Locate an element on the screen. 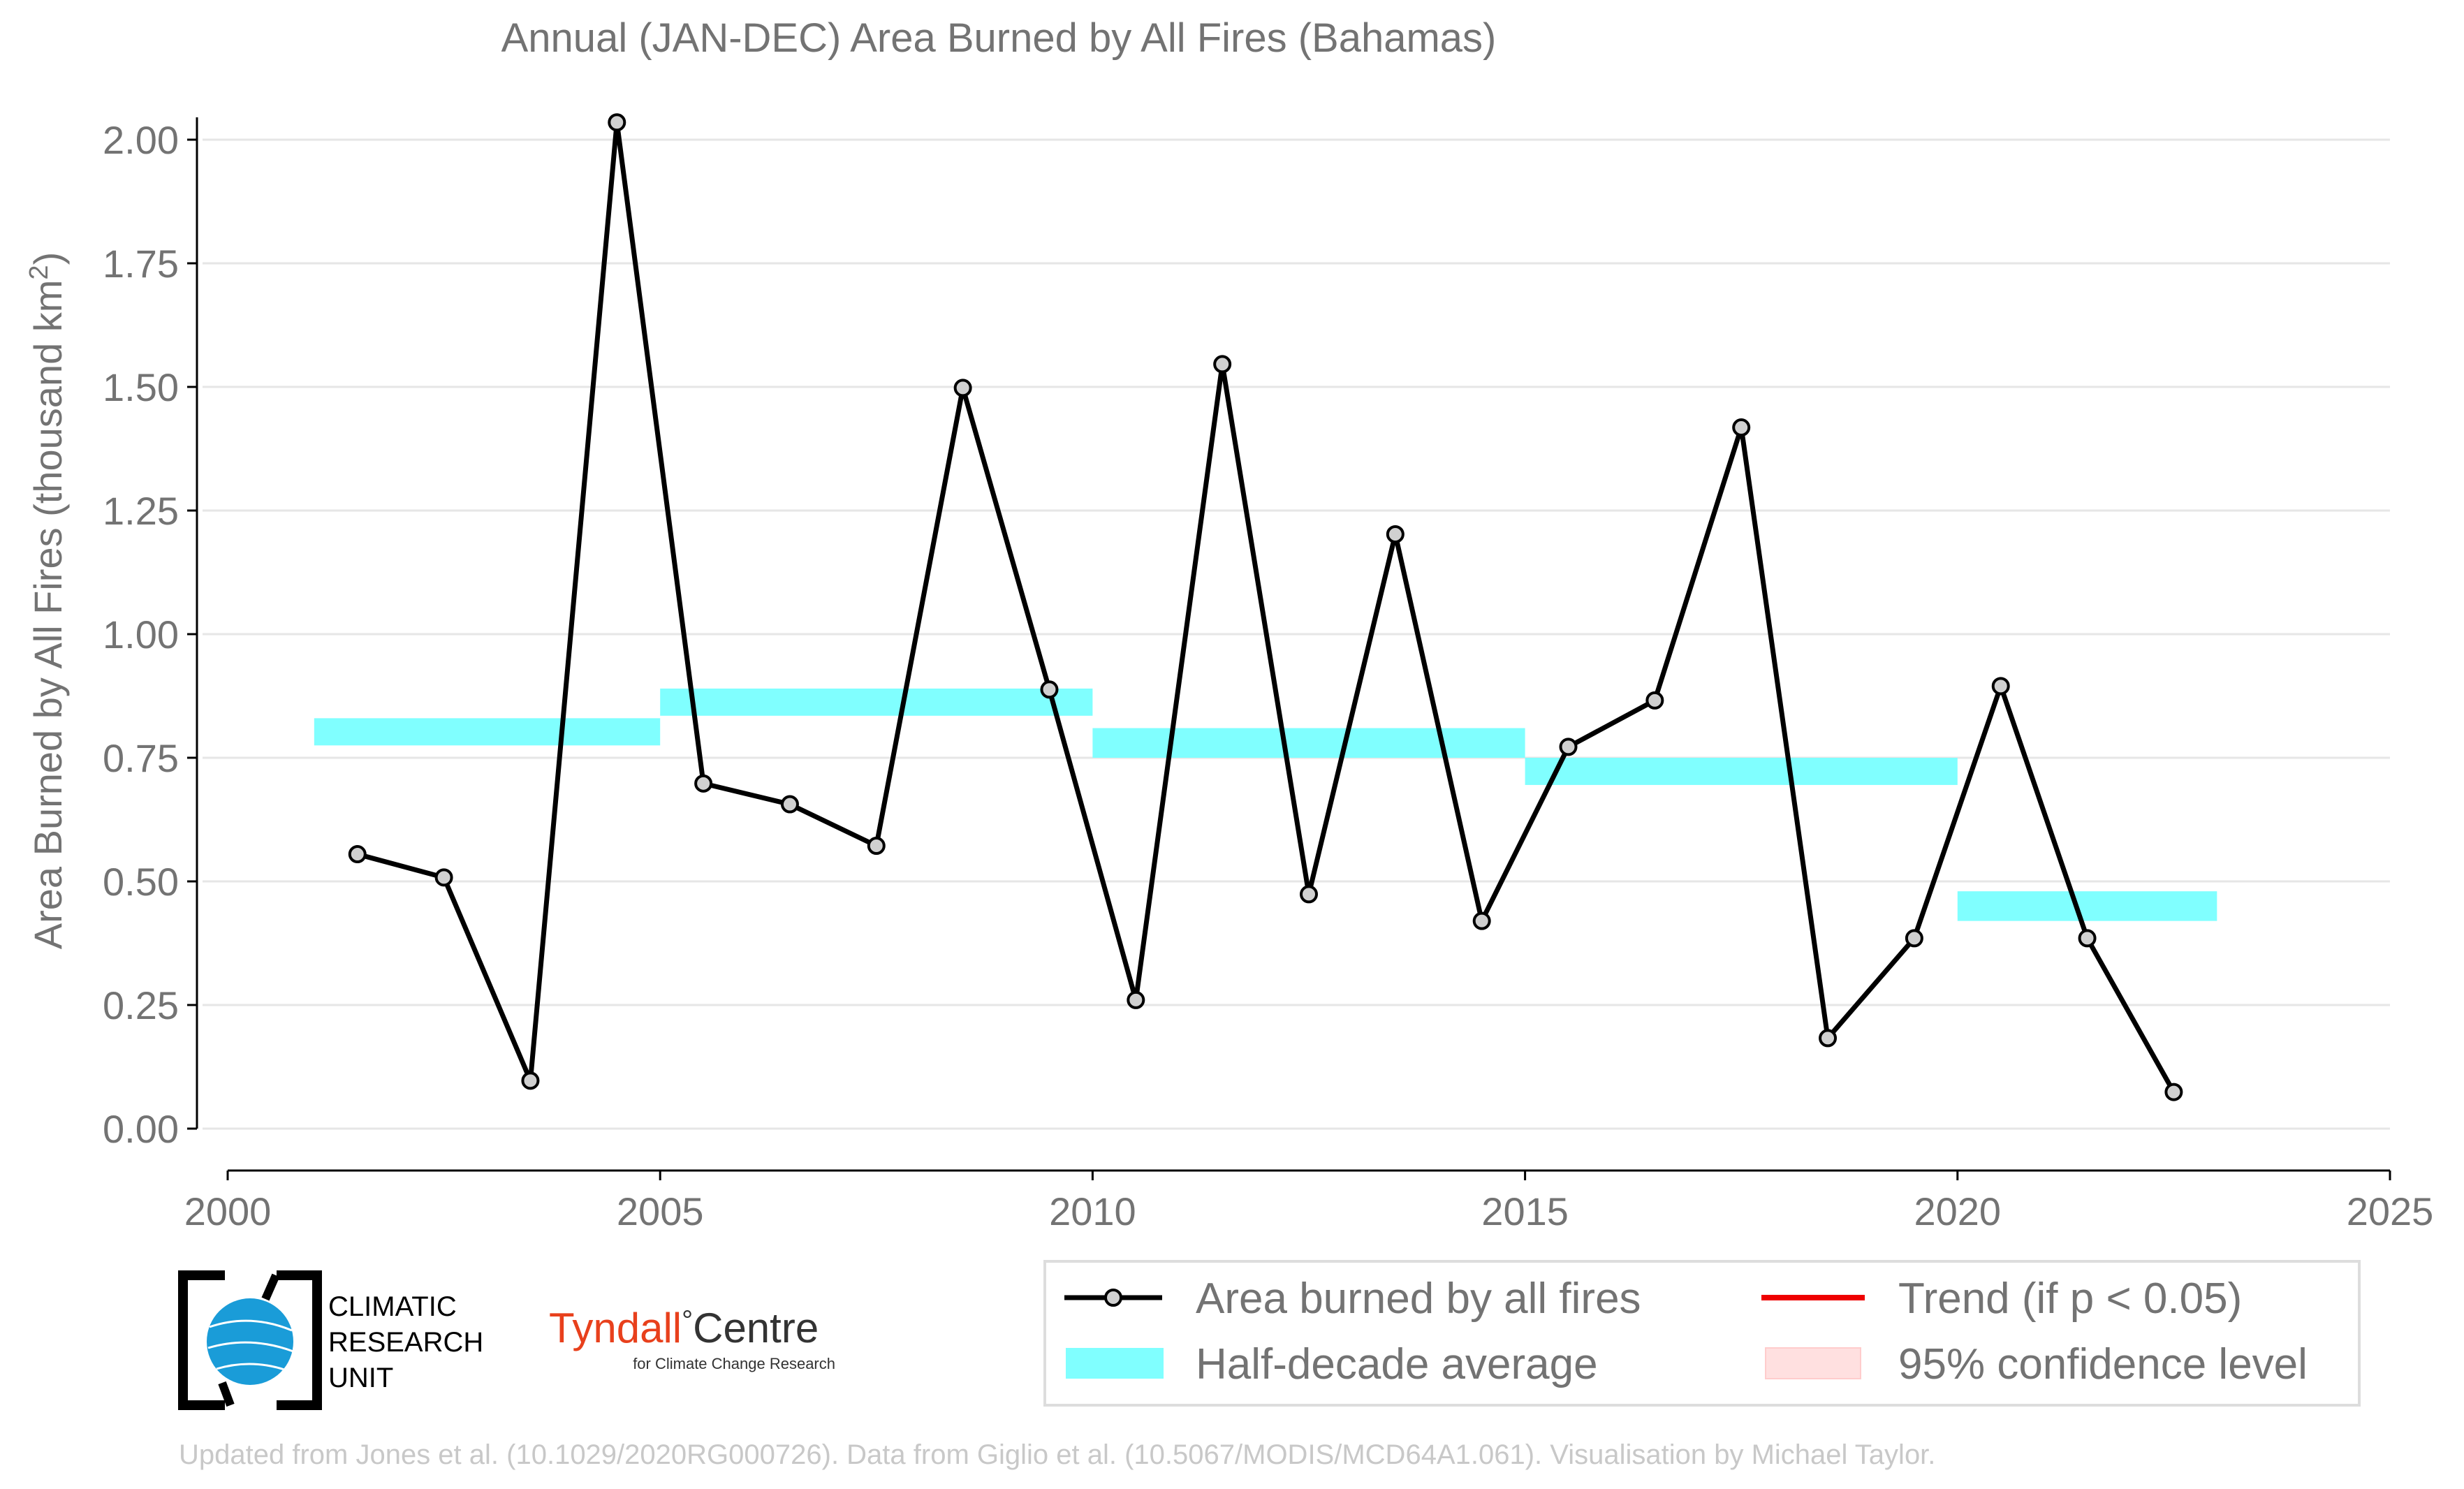 This screenshot has height=1489, width=2464. x-tick-label: 2020 is located at coordinates (1958, 1211).